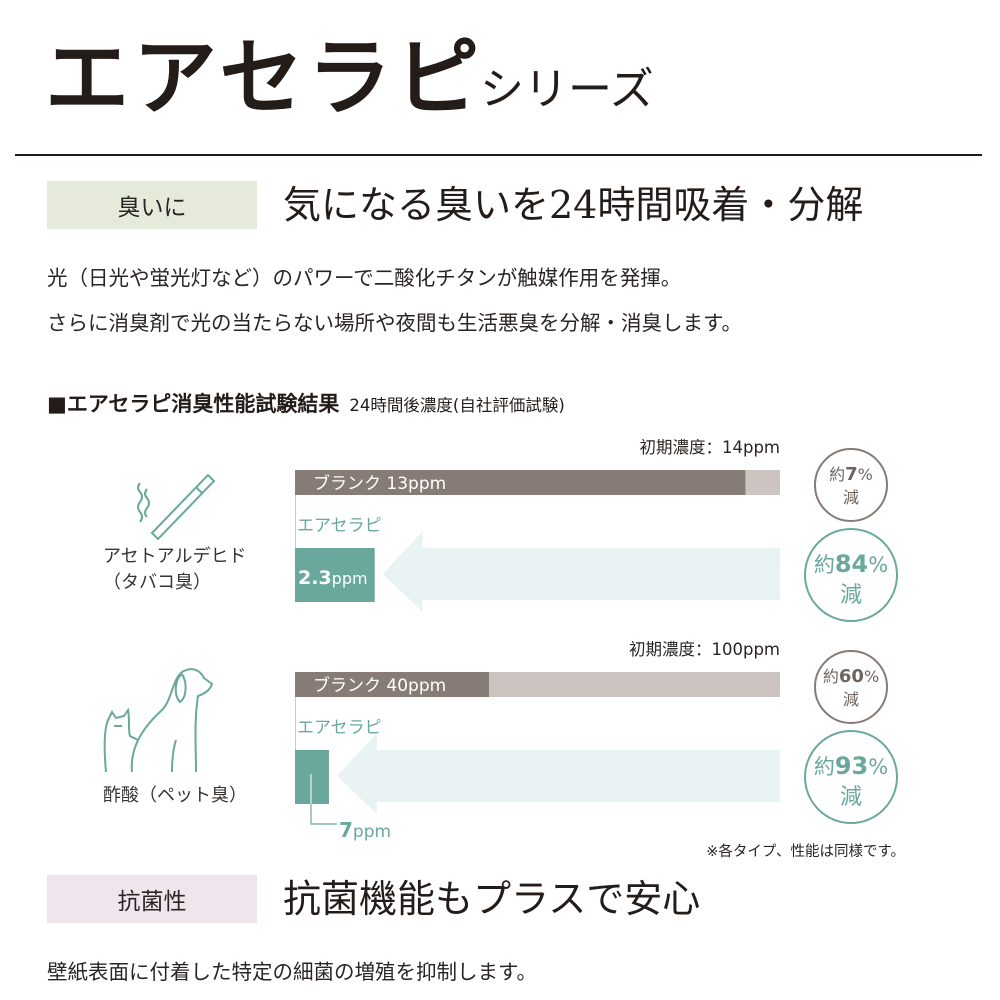 The image size is (1000, 1000). I want to click on product-reduction-text-part: 84, so click(851, 564).